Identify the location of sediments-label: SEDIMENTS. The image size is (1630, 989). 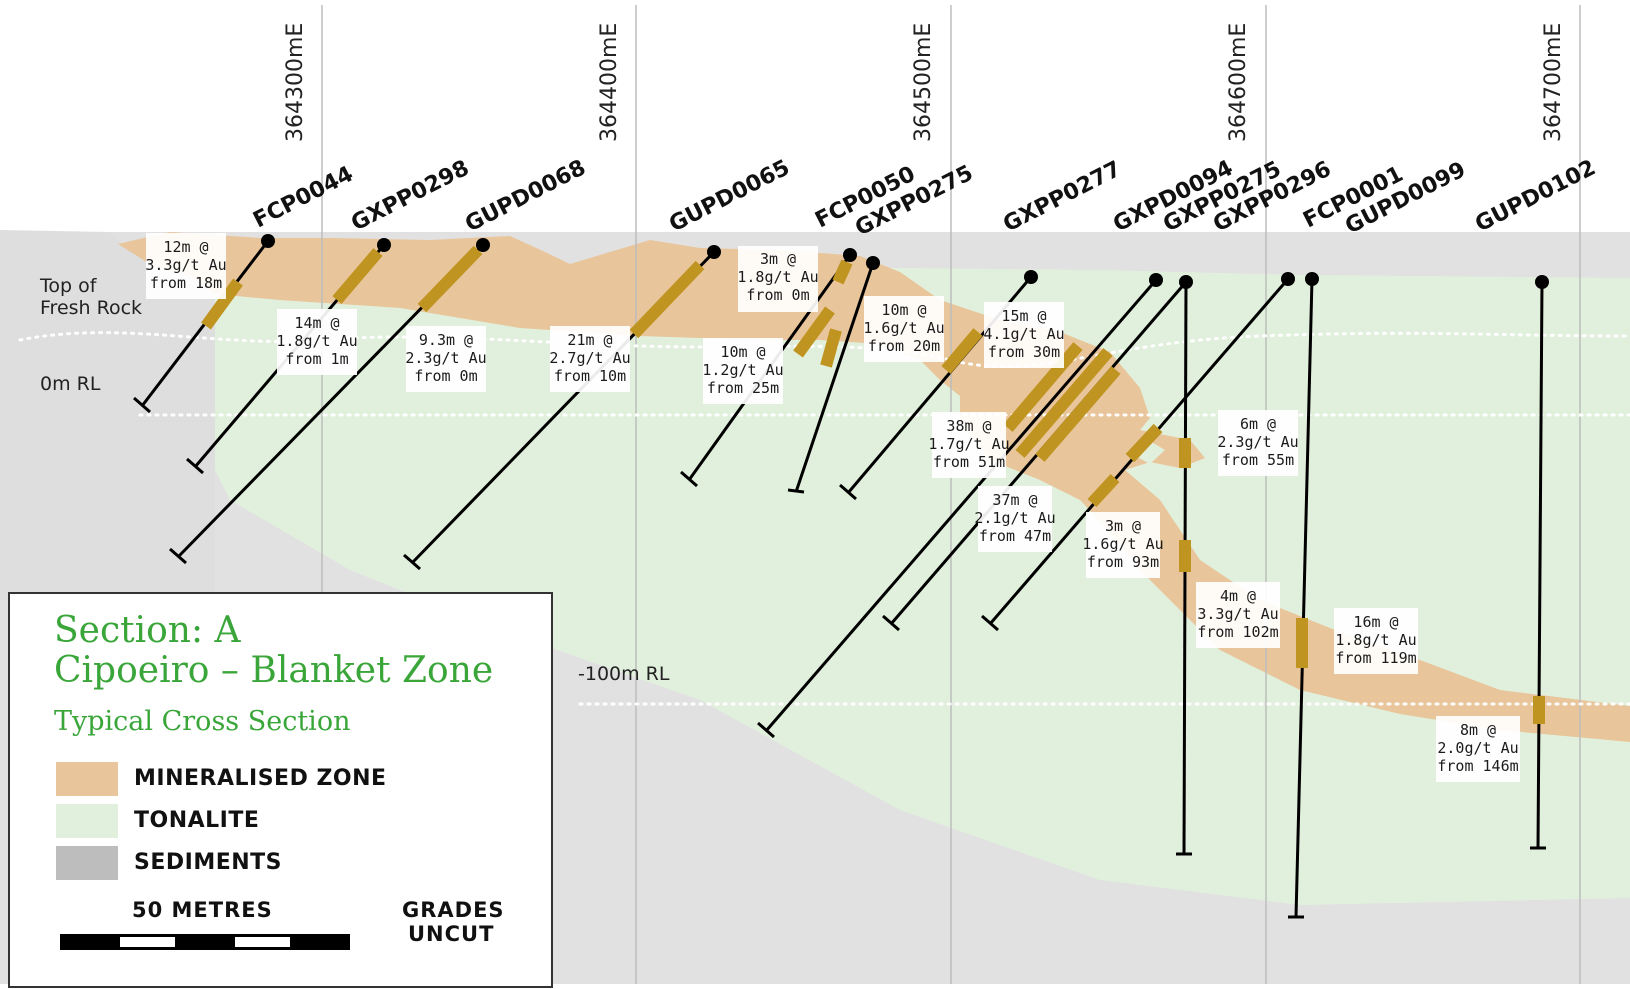
(208, 862).